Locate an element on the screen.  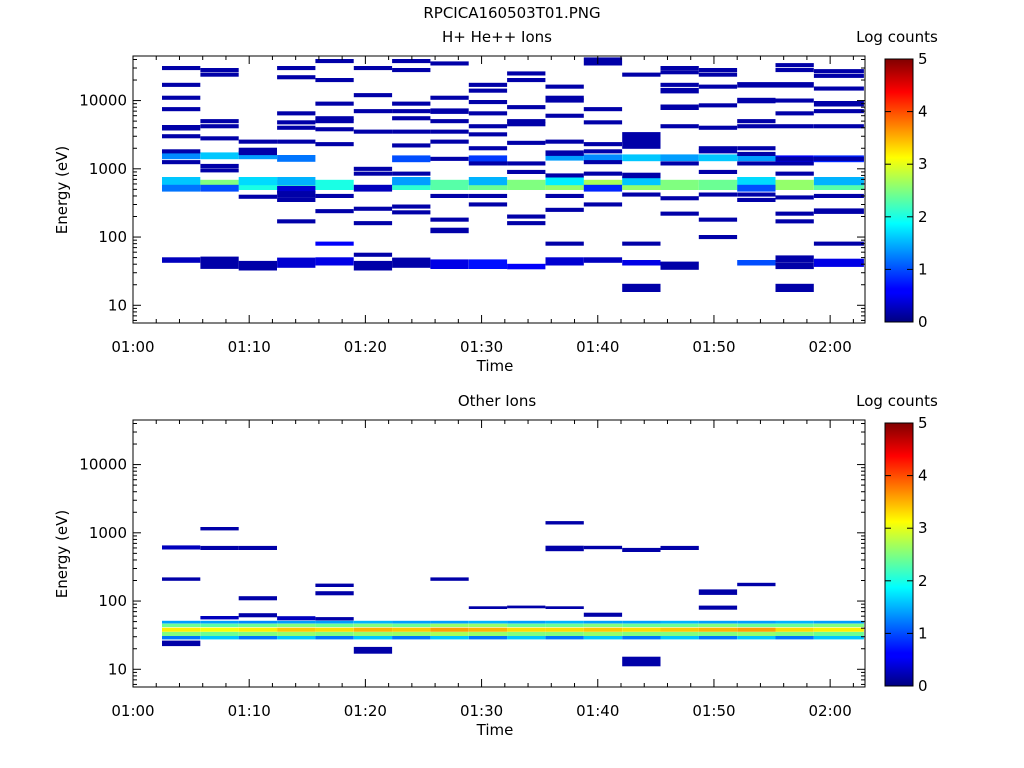
x-tick-label: 01:00 is located at coordinates (132, 711).